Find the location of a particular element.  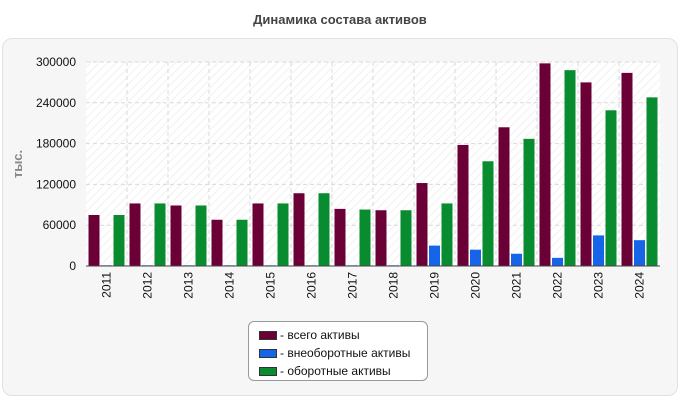

legend-item-current: - оборотные активы is located at coordinates (343, 371).